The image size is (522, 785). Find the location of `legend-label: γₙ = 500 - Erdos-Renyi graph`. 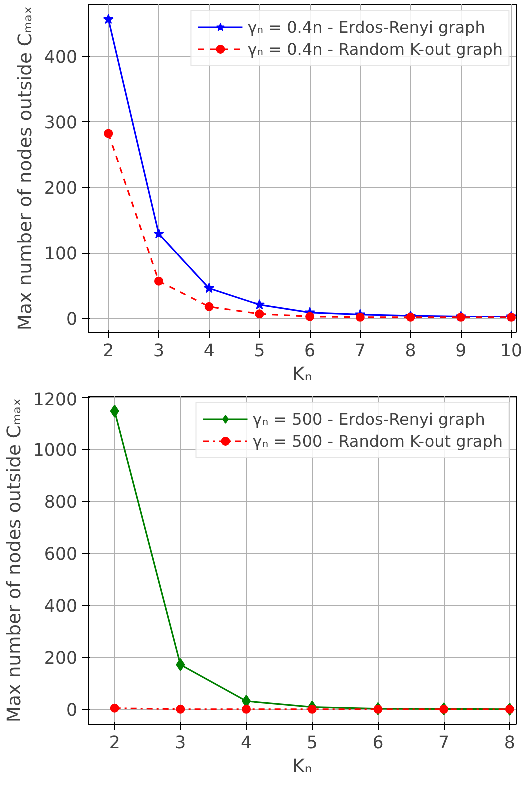

legend-label: γₙ = 500 - Erdos-Renyi graph is located at coordinates (369, 419).